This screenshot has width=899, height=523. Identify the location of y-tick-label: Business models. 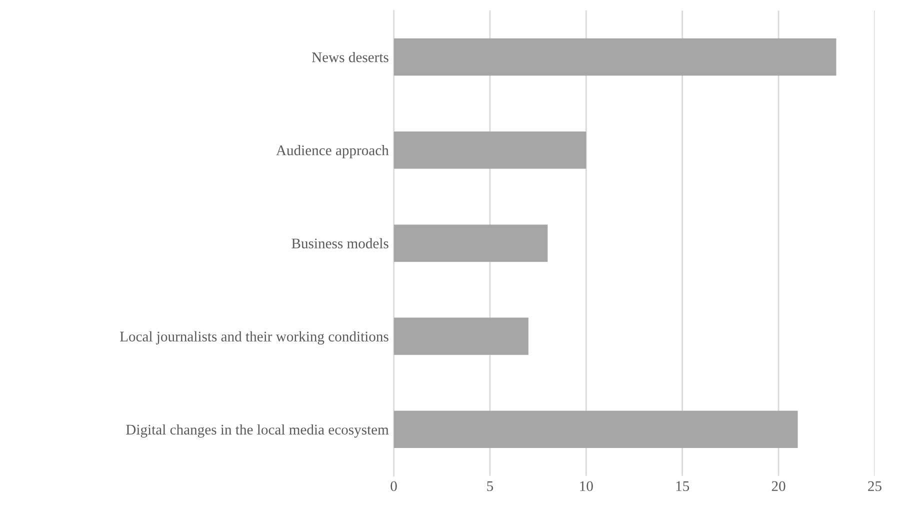
(340, 243).